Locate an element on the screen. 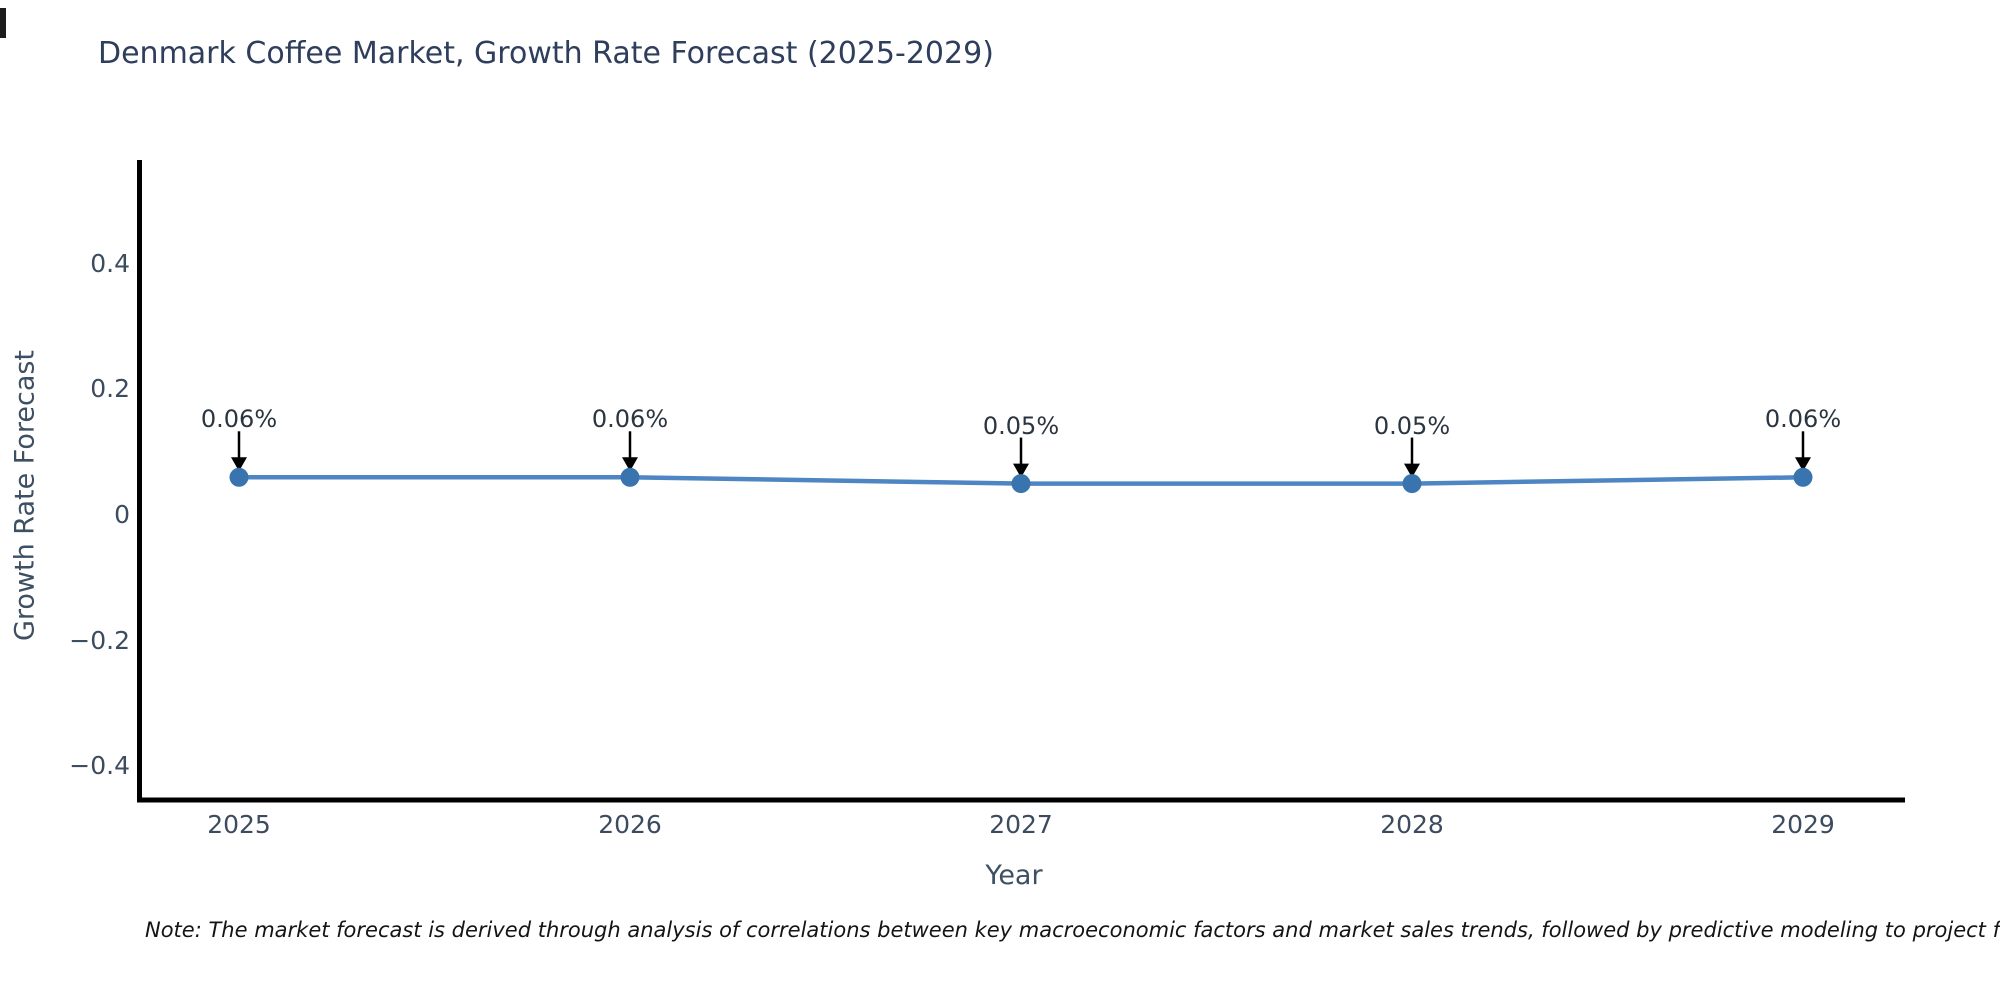 The width and height of the screenshot is (2000, 1000). x-tick-label: 2025 is located at coordinates (239, 824).